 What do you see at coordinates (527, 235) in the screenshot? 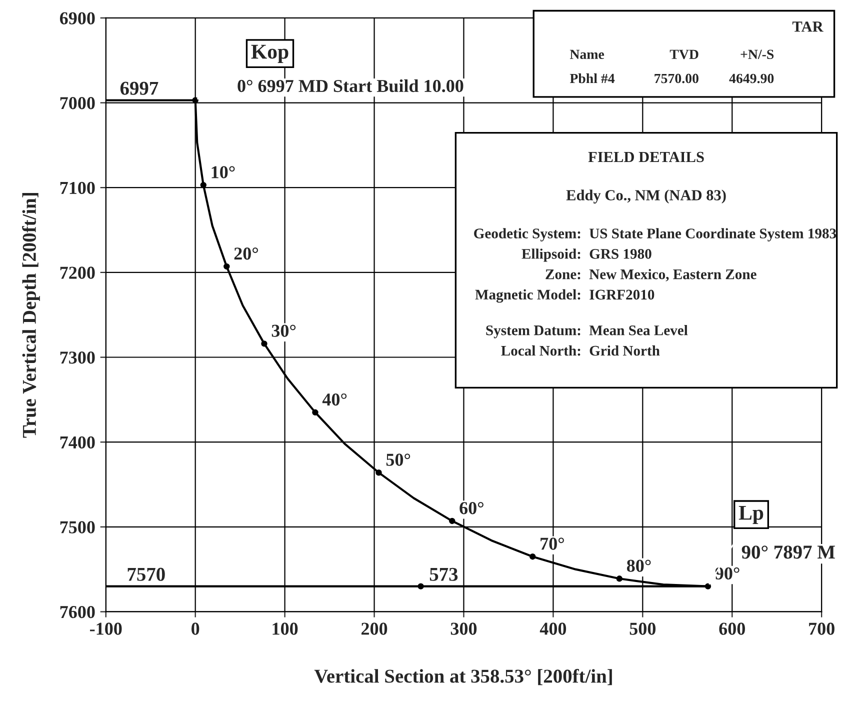
I see `annotation: Geodetic System:` at bounding box center [527, 235].